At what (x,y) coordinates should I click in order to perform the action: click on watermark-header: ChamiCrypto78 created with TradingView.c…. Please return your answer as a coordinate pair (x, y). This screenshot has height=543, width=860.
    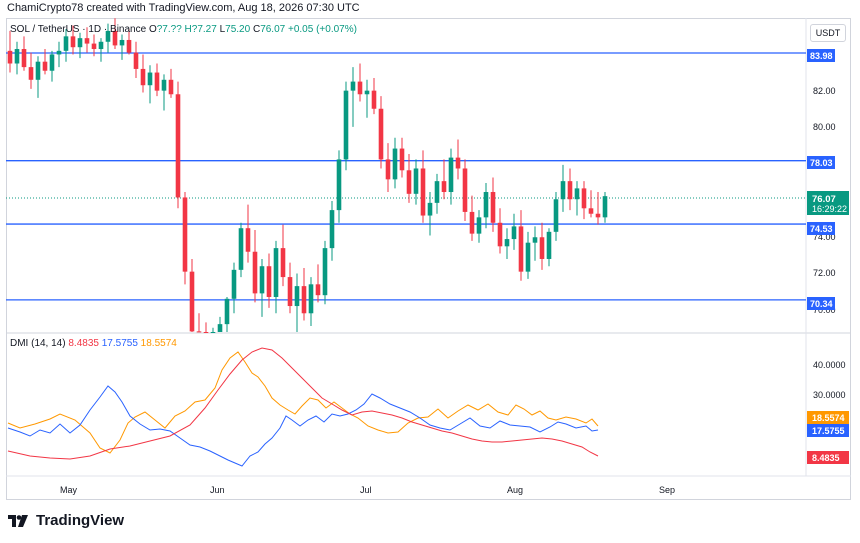
    Looking at the image, I should click on (183, 8).